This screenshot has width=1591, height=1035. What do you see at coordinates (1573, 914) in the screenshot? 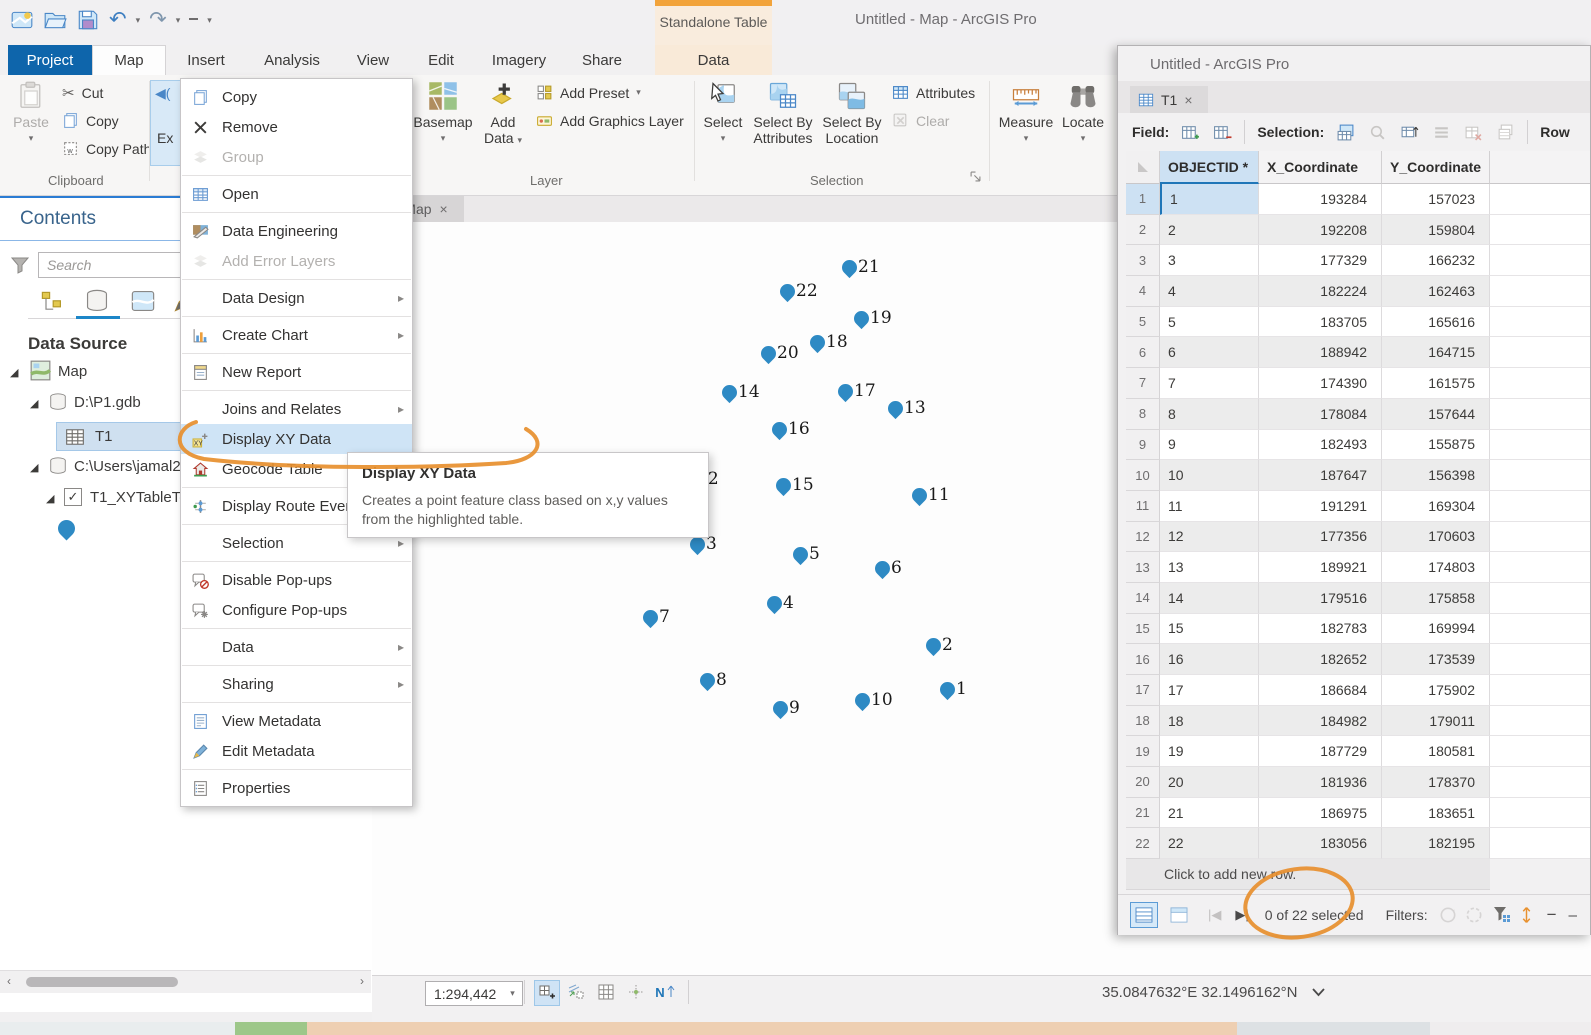
I see `resize-icon: ⎯` at bounding box center [1573, 914].